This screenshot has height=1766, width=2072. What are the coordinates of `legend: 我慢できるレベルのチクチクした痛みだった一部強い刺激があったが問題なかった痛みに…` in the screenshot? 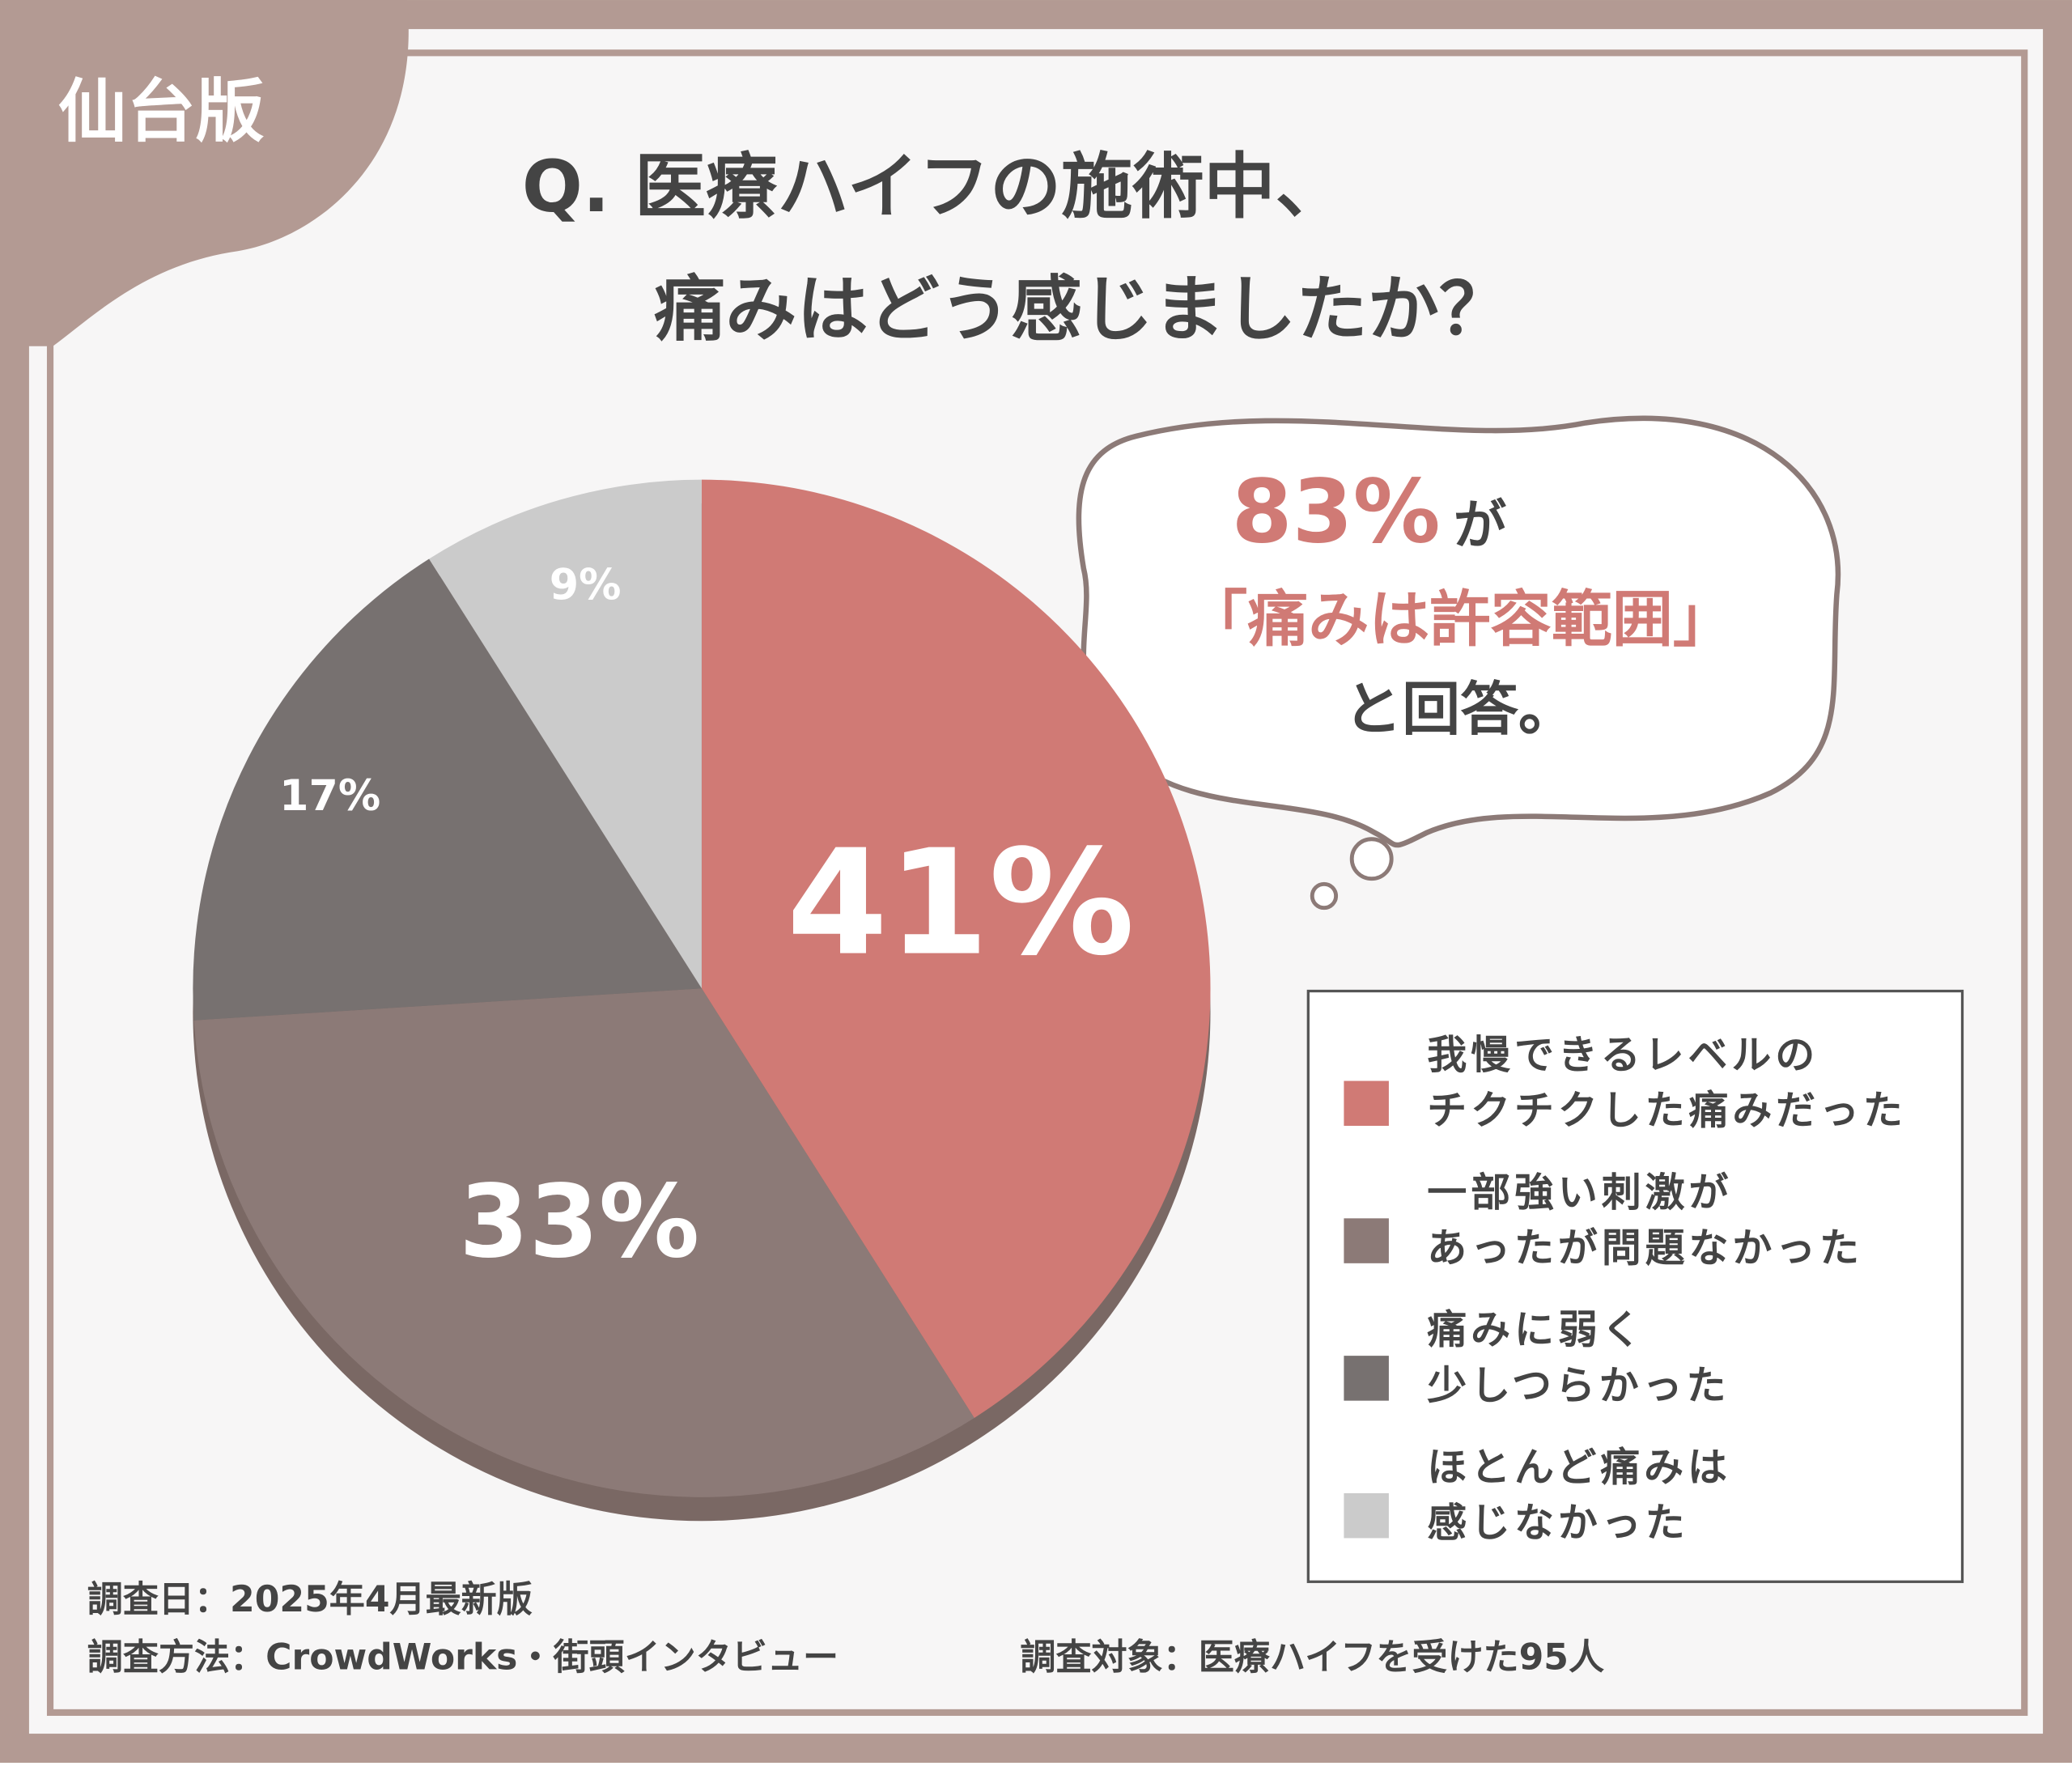 It's located at (1625, 1289).